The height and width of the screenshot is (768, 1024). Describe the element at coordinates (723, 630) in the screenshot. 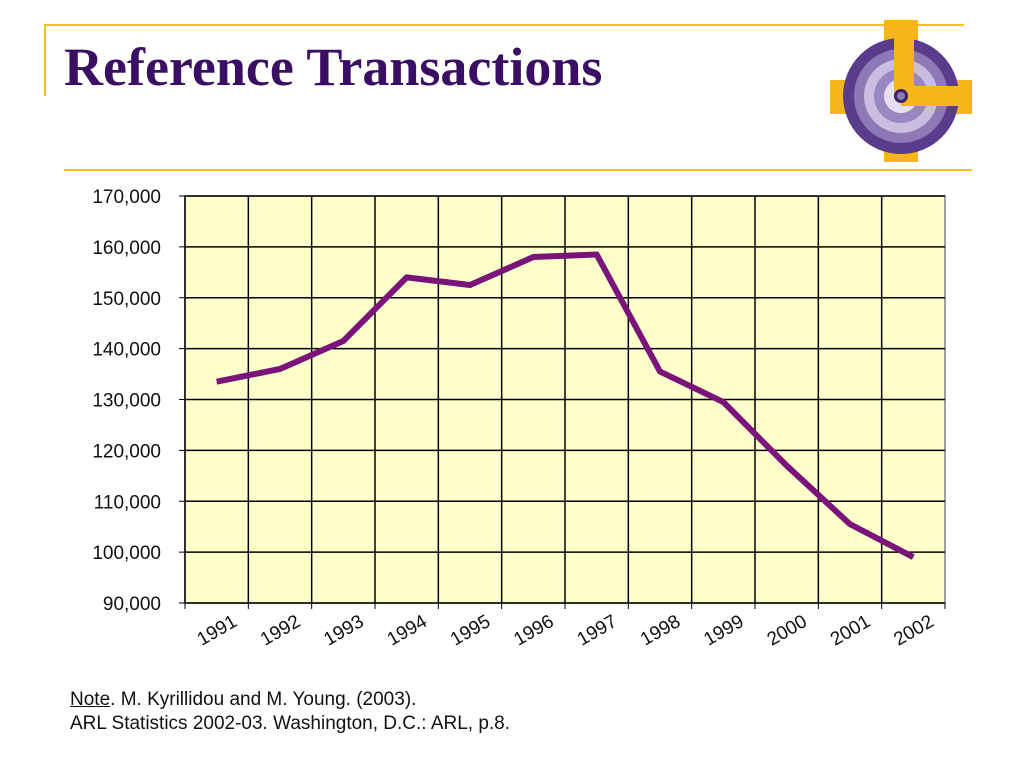

I see `x-tick-label: 1999` at that location.